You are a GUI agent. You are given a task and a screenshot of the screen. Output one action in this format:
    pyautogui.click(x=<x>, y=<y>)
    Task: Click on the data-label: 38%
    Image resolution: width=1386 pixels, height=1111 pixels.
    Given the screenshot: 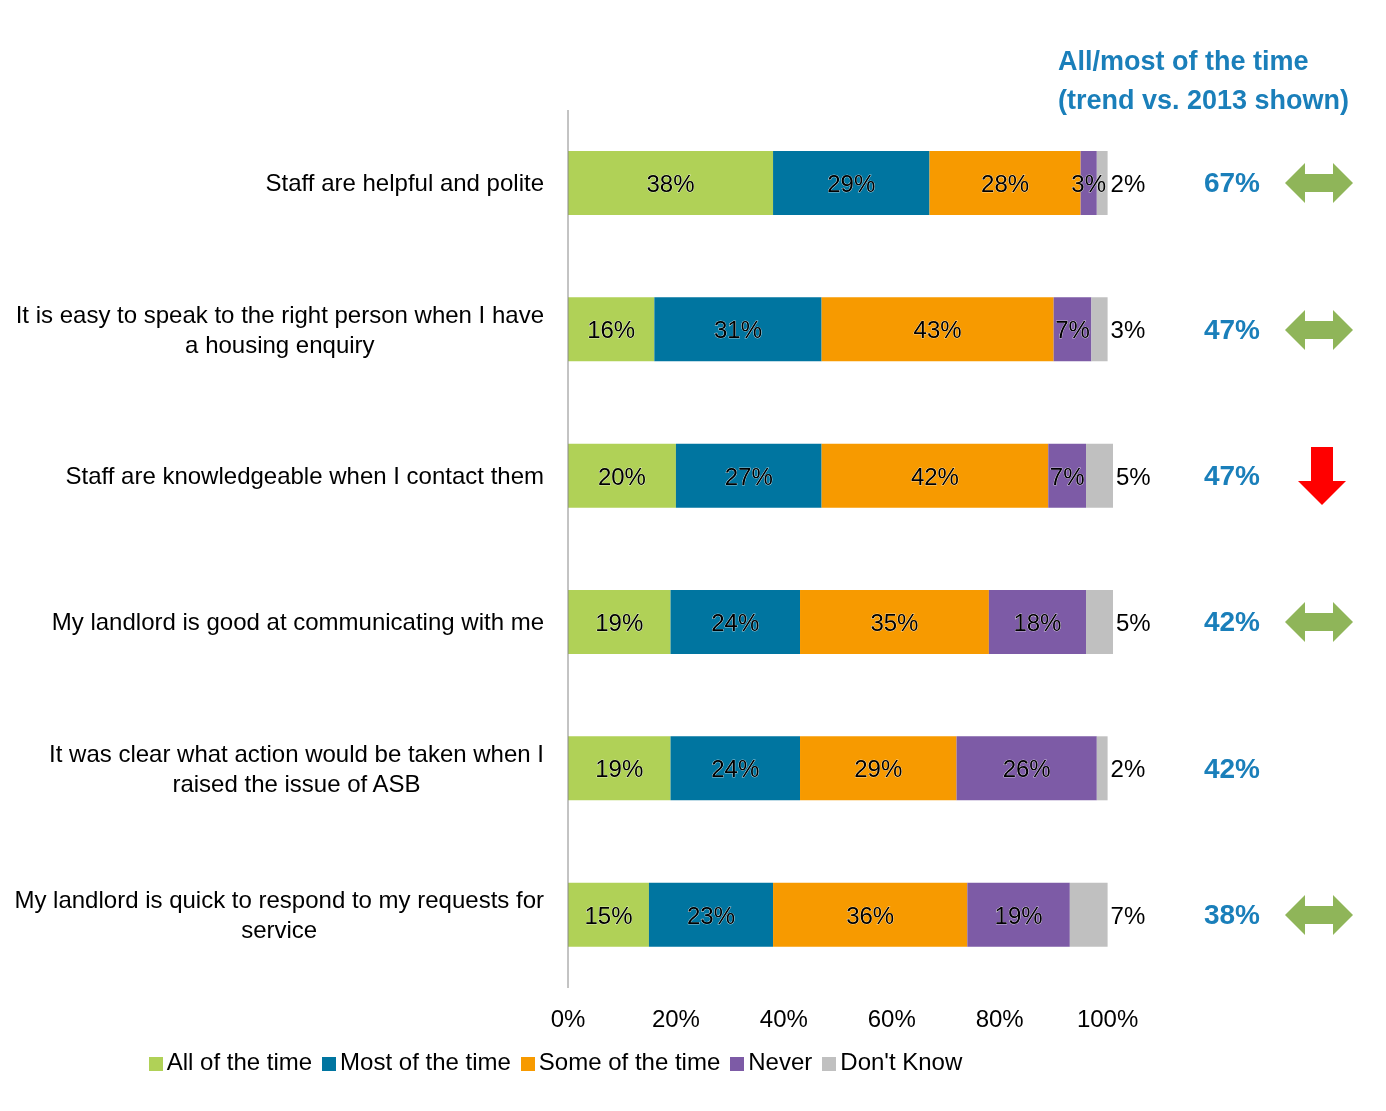 What is the action you would take?
    pyautogui.click(x=670, y=183)
    